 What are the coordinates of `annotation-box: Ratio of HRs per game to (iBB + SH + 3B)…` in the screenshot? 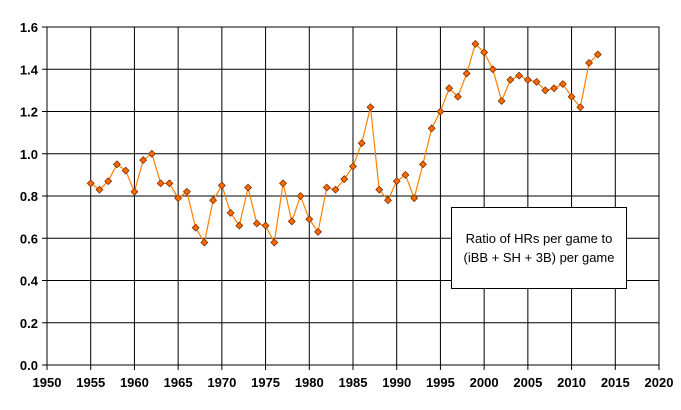 It's located at (539, 248).